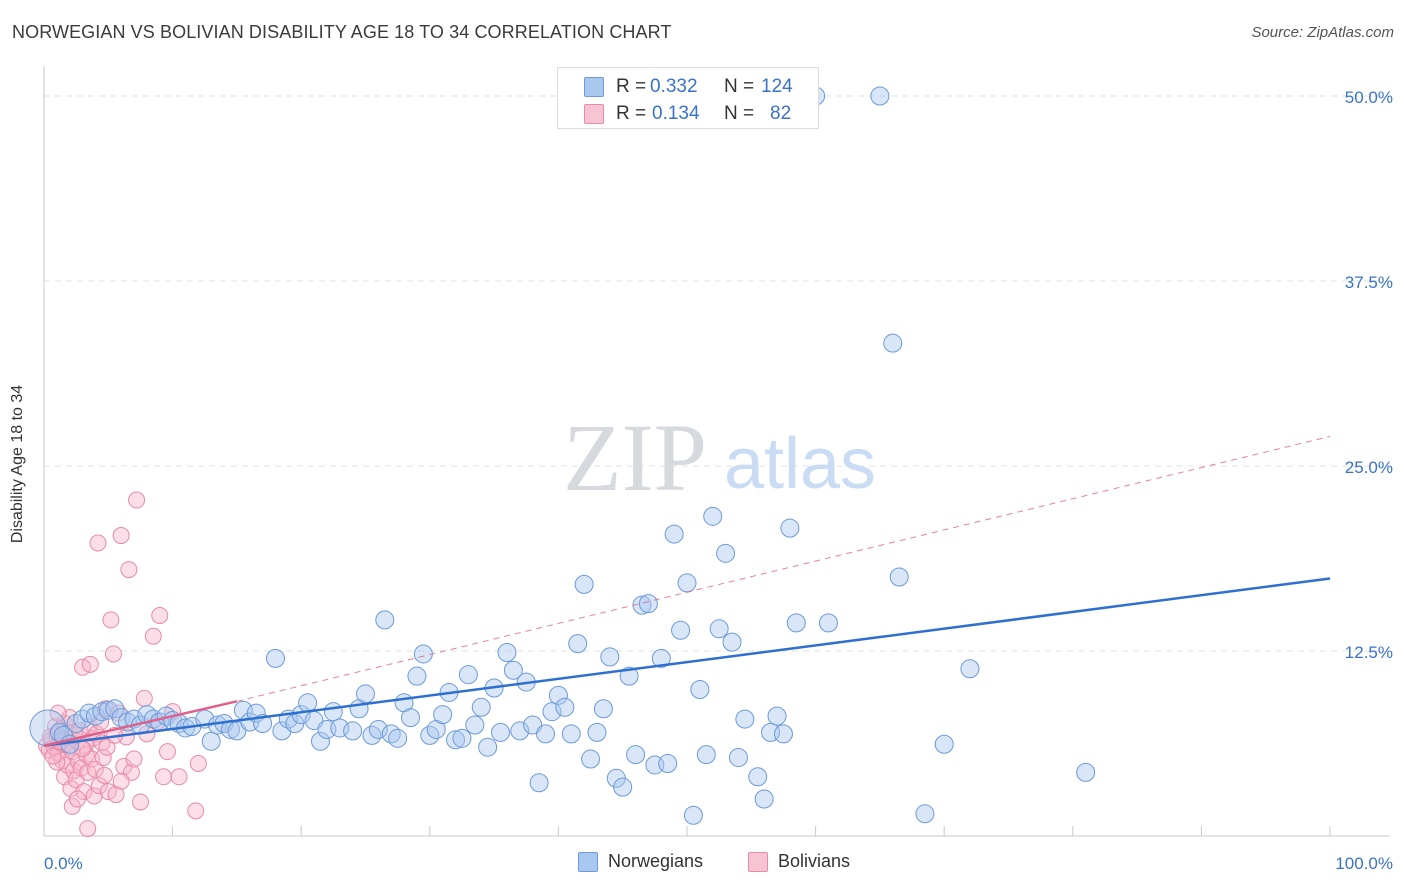  What do you see at coordinates (140, 723) in the screenshot?
I see `bolivians-trendline` at bounding box center [140, 723].